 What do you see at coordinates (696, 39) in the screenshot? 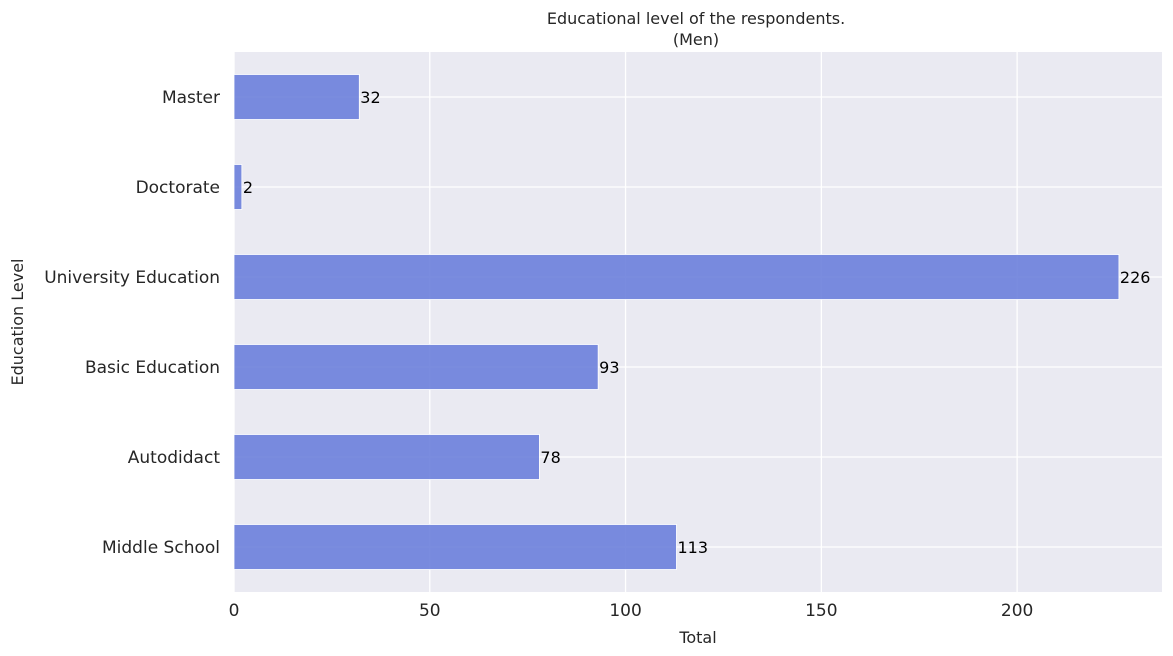
I see `chart-title-line-2: (Men)` at bounding box center [696, 39].